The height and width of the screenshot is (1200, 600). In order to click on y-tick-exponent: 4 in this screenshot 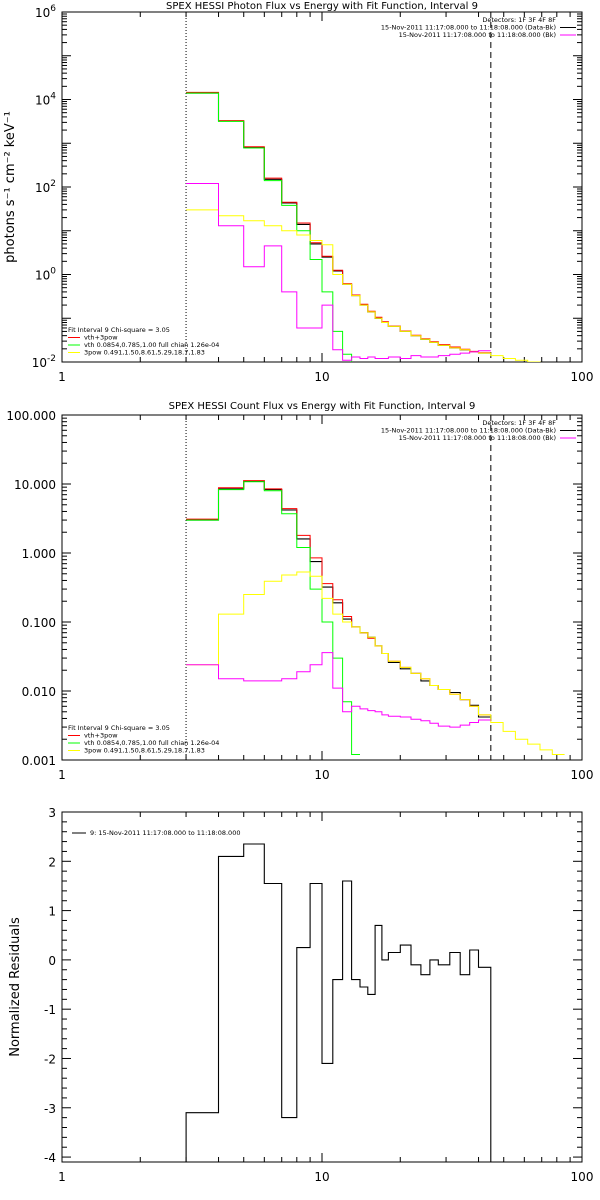, I will do `click(53, 97)`.